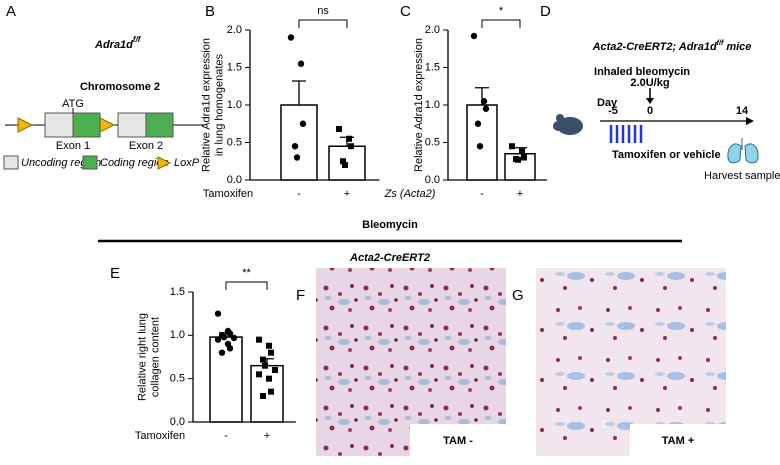 This screenshot has height=465, width=780. I want to click on label-box, so click(678, 440).